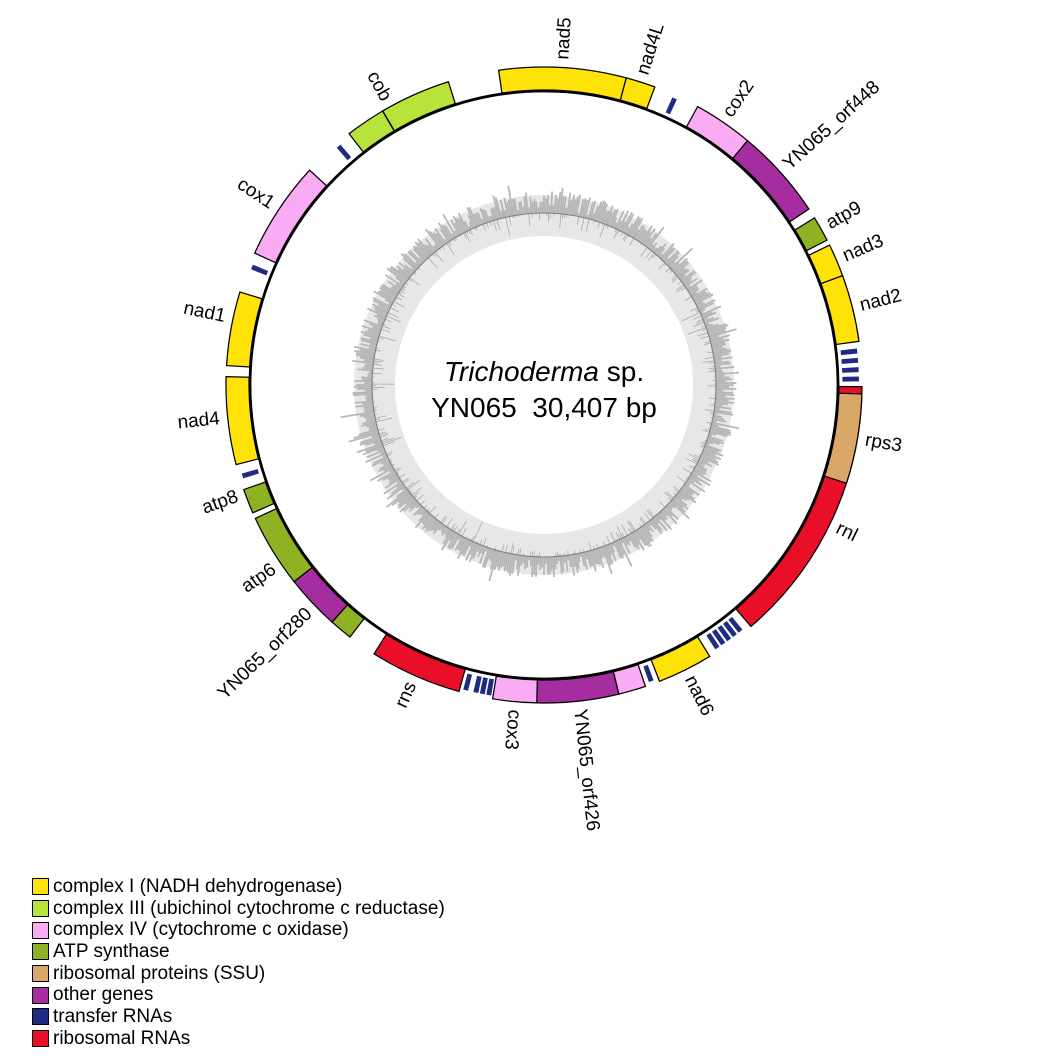 The height and width of the screenshot is (1062, 1062). What do you see at coordinates (651, 49) in the screenshot?
I see `gene-label-nad4L: nad4L` at bounding box center [651, 49].